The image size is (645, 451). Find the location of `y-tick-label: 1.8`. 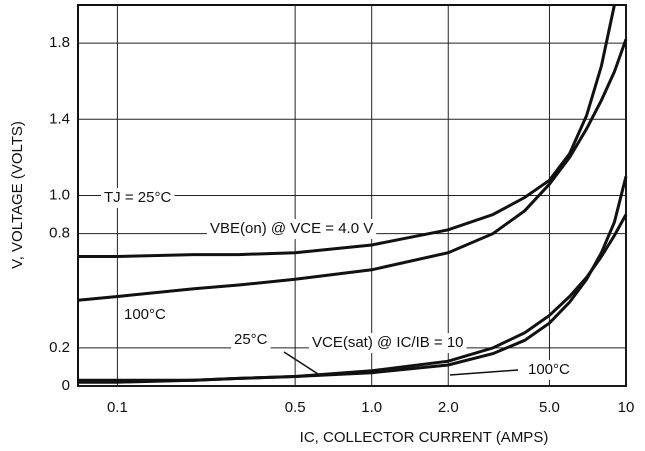

y-tick-label: 1.8 is located at coordinates (59, 42).